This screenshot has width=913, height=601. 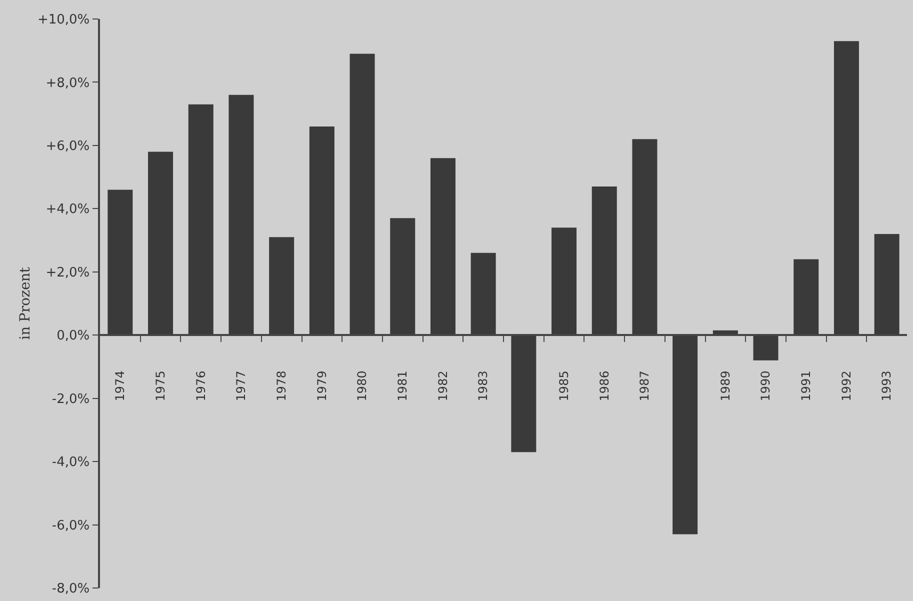 What do you see at coordinates (71, 462) in the screenshot?
I see `y-tick-label: -4,0%` at bounding box center [71, 462].